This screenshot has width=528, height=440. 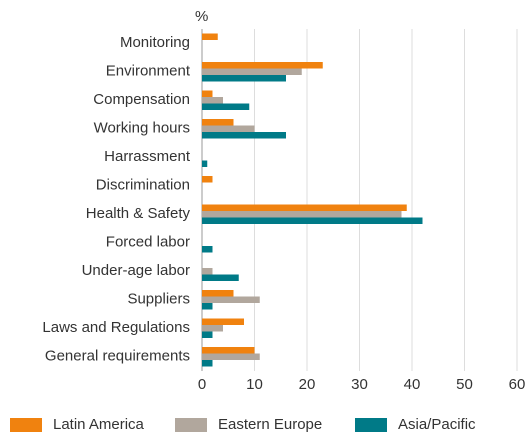 I want to click on legend-label: Asia/Pacific, so click(x=437, y=424).